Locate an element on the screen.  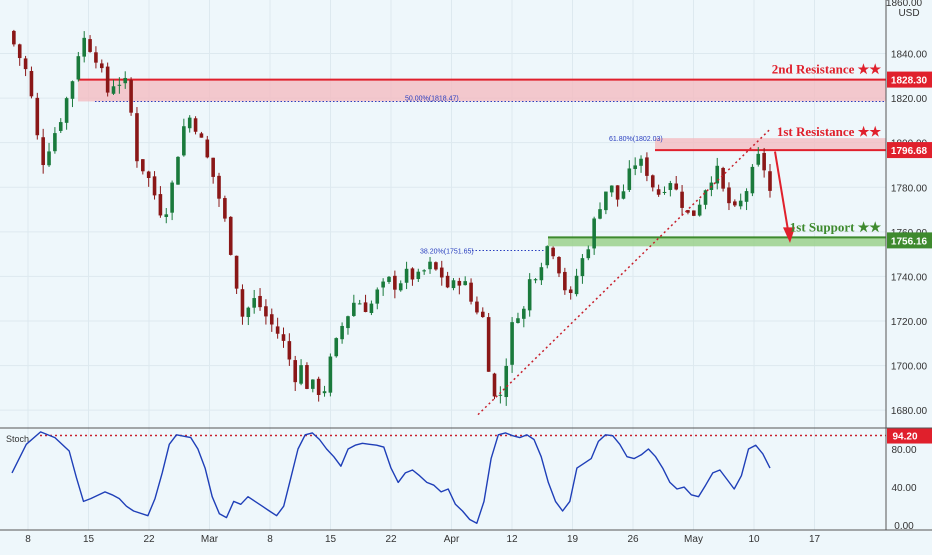
price-tag-resistance-1-text: 1796.68 is located at coordinates (909, 151).